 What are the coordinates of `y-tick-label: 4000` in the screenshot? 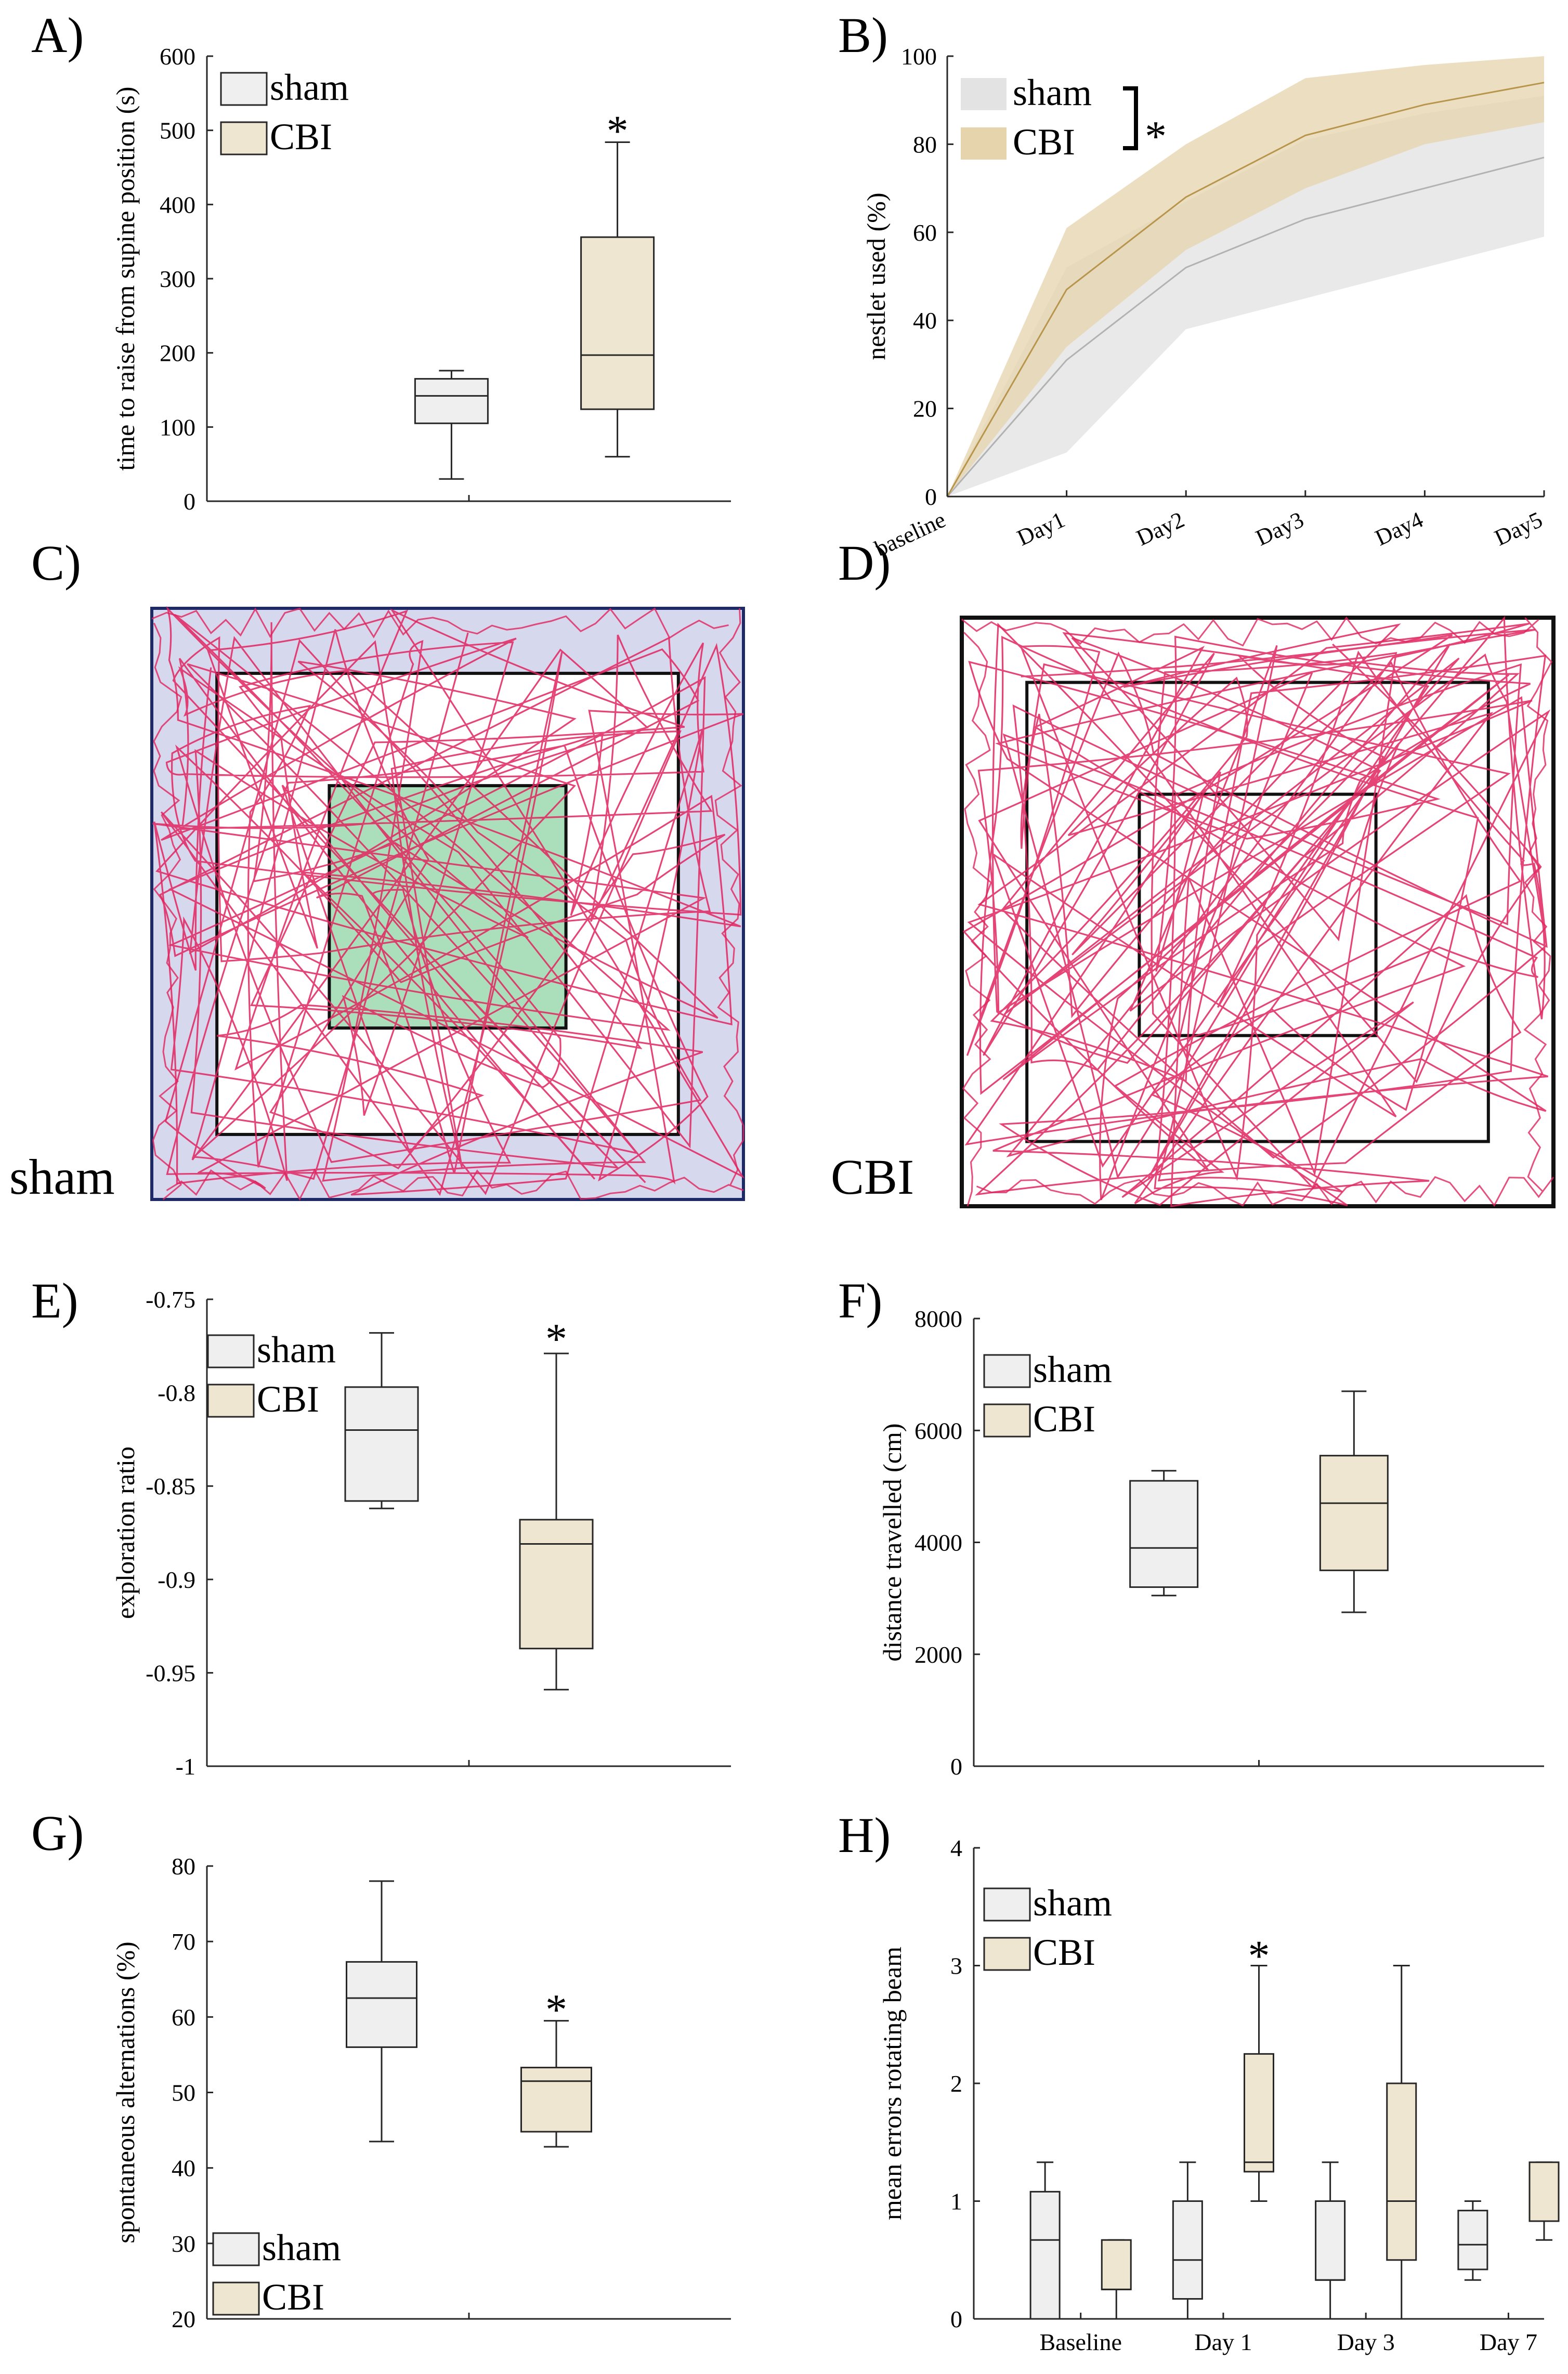 It's located at (938, 1543).